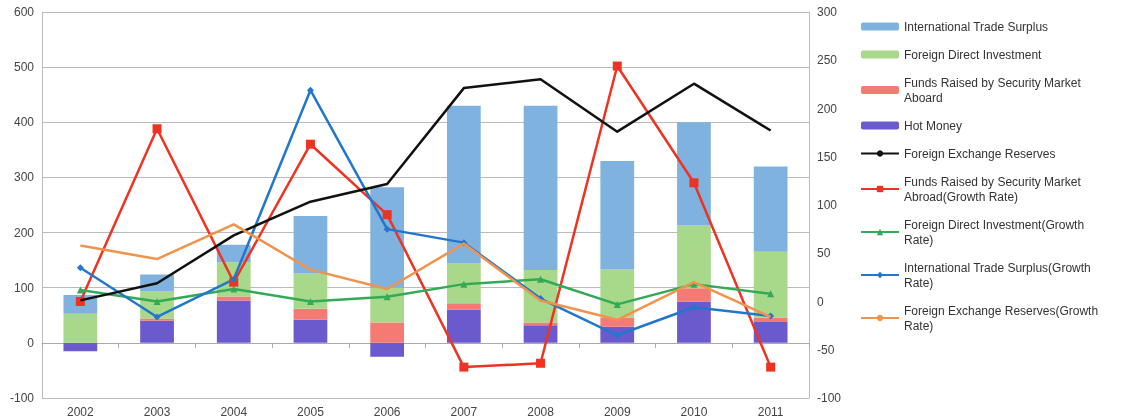 The image size is (1129, 418). I want to click on y-tick-label: 200, so click(24, 232).